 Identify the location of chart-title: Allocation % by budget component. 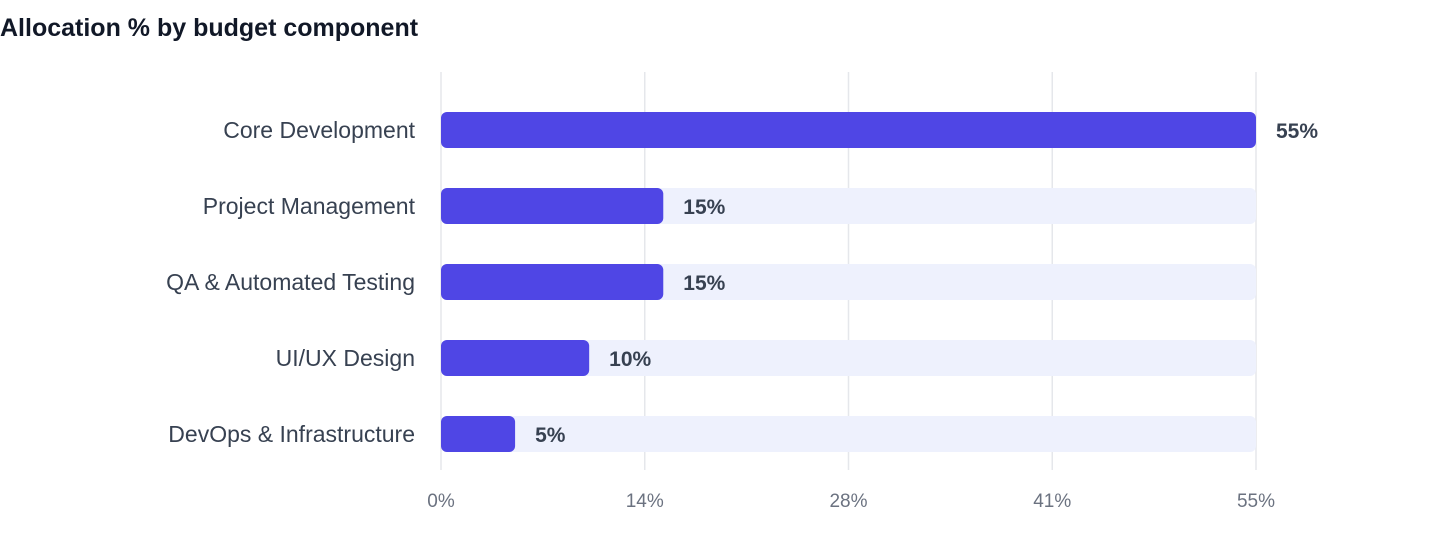
(209, 28).